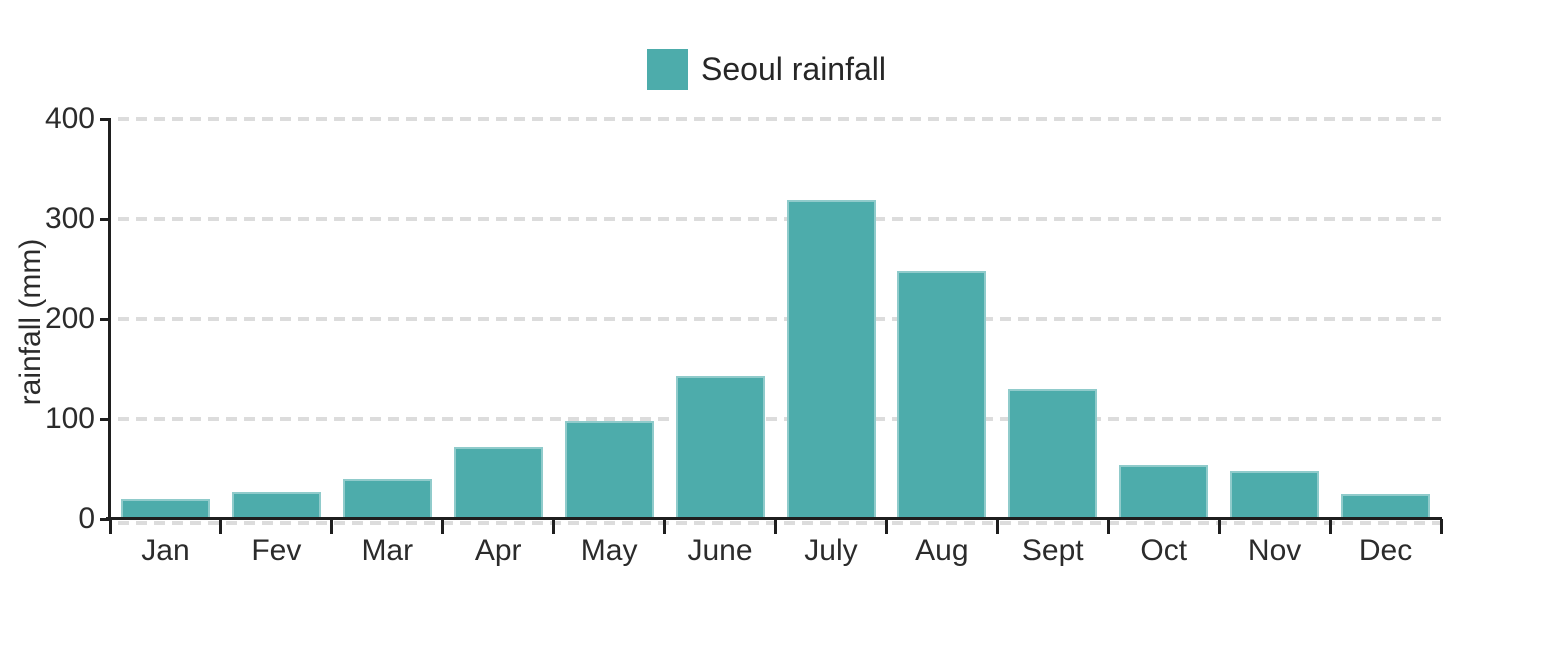  What do you see at coordinates (667, 69) in the screenshot?
I see `legend-swatch-icon` at bounding box center [667, 69].